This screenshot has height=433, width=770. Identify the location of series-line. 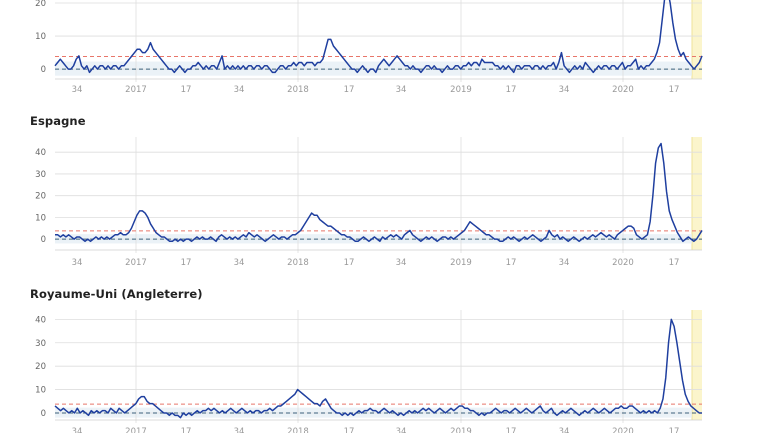
(378, 37).